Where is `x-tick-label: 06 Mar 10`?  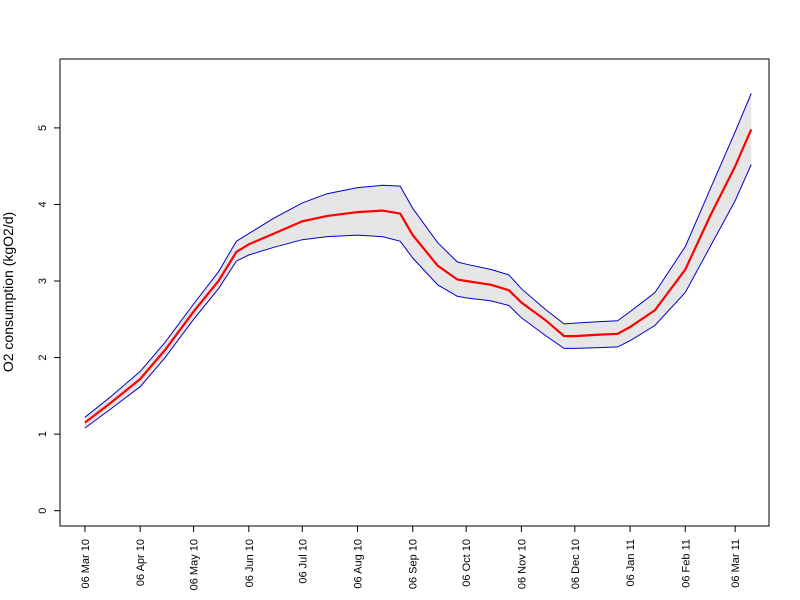
x-tick-label: 06 Mar 10 is located at coordinates (86, 564).